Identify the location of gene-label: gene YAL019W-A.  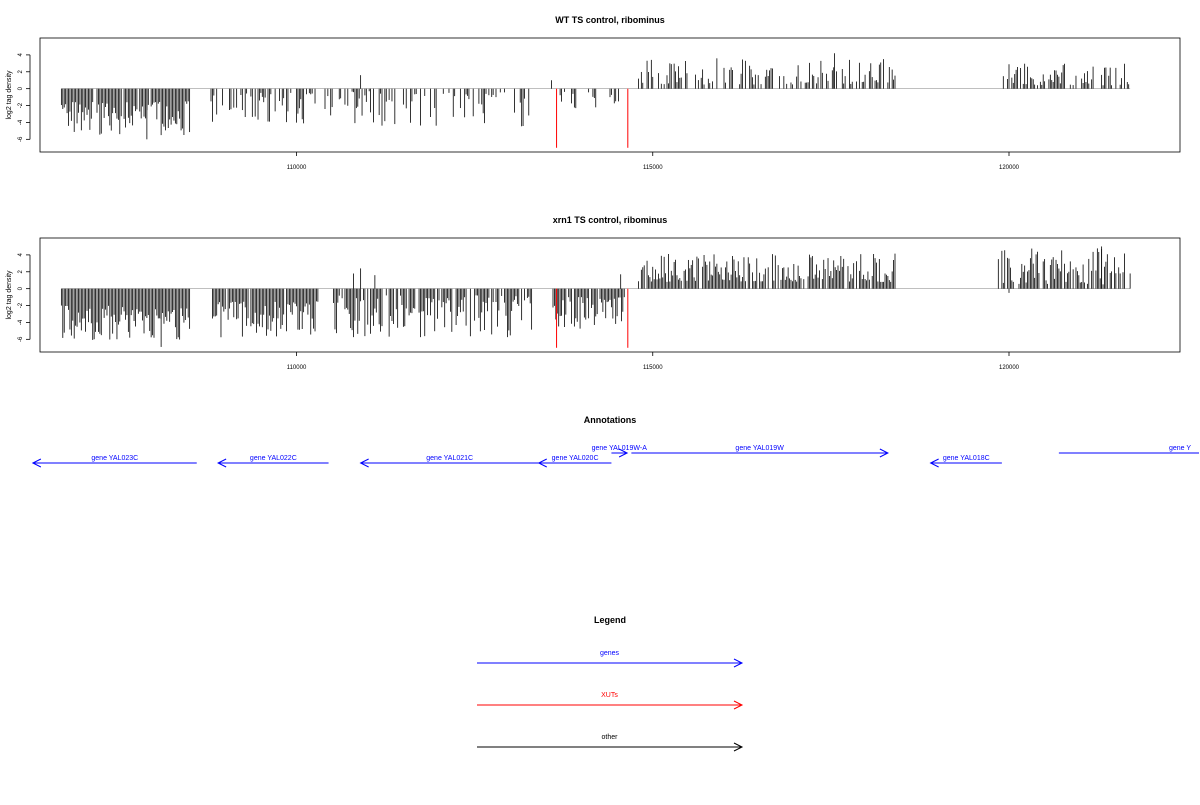
(620, 448).